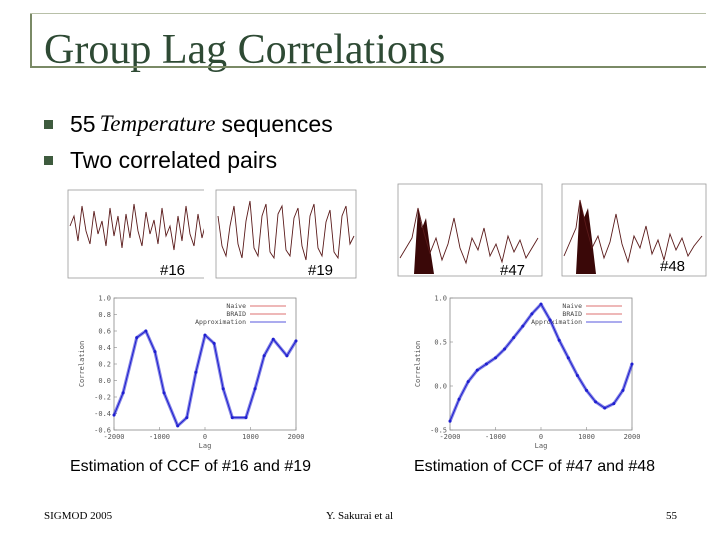 This screenshot has width=720, height=540. What do you see at coordinates (174, 159) in the screenshot?
I see `bullet-2-text: Two correlated pairs` at bounding box center [174, 159].